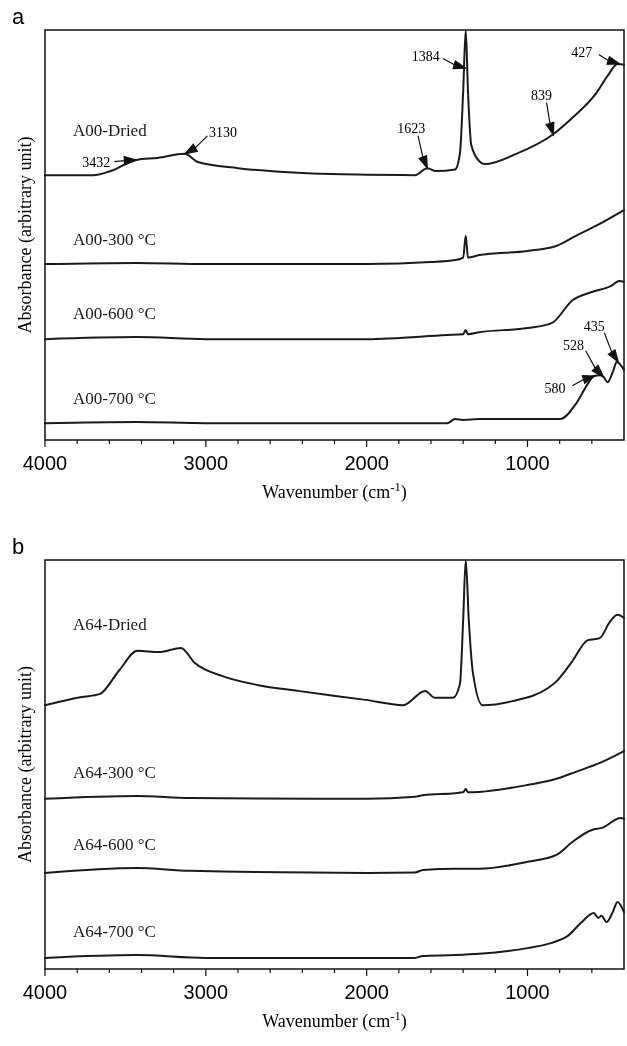  Describe the element at coordinates (114, 398) in the screenshot. I see `series-label: A00-700 °C` at that location.